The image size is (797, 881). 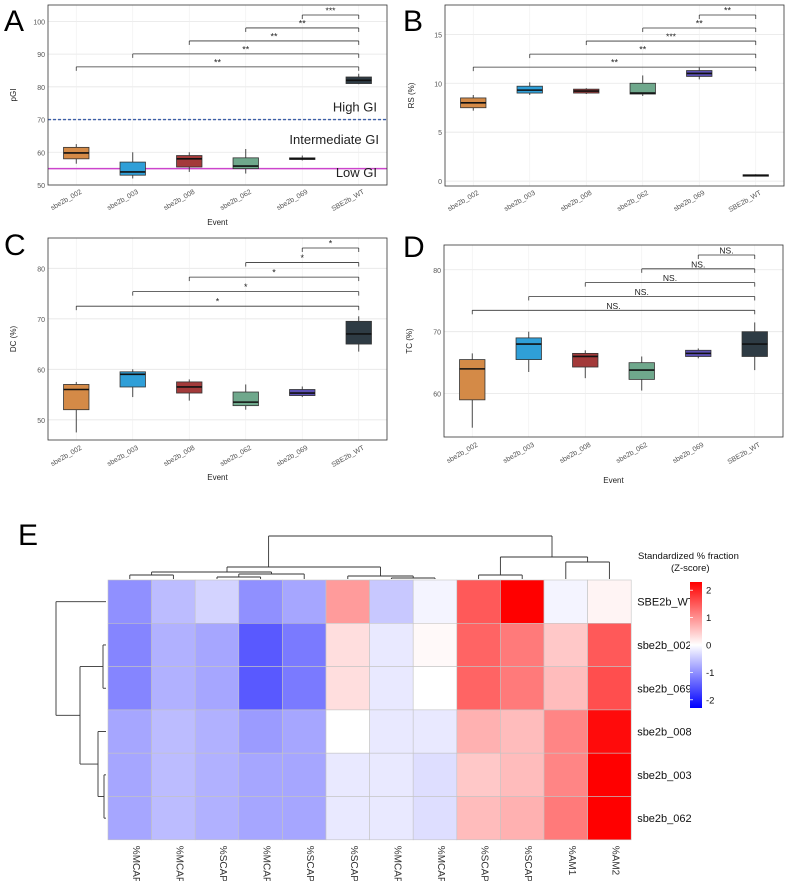 What do you see at coordinates (409, 341) in the screenshot?
I see `y-axis-title: TC (%)` at bounding box center [409, 341].